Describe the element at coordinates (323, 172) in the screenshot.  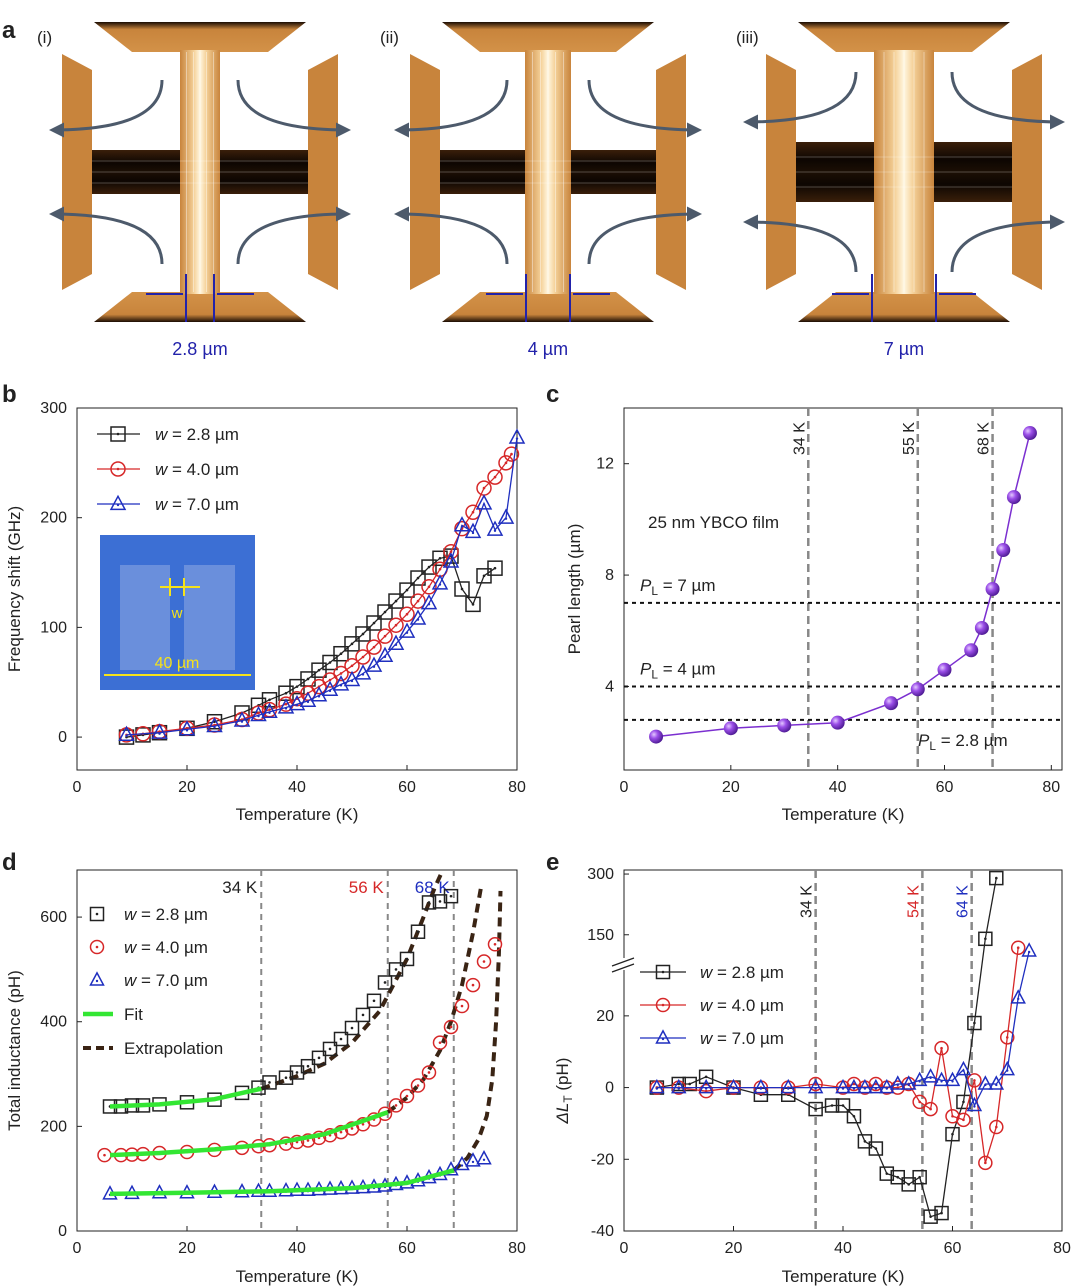
I see `right-pad` at that location.